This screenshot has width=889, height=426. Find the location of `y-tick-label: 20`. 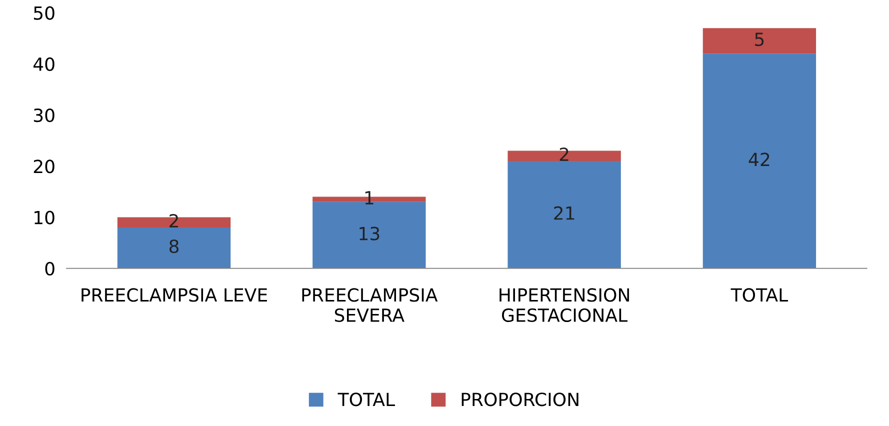

y-tick-label: 20 is located at coordinates (44, 167).